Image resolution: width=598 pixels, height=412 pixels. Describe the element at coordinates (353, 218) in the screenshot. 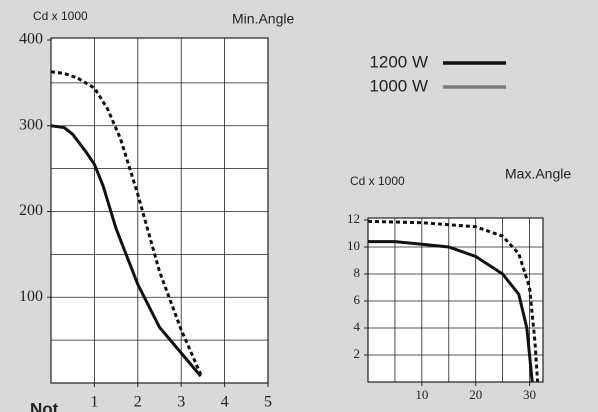

I see `y-tick-label: 12` at that location.